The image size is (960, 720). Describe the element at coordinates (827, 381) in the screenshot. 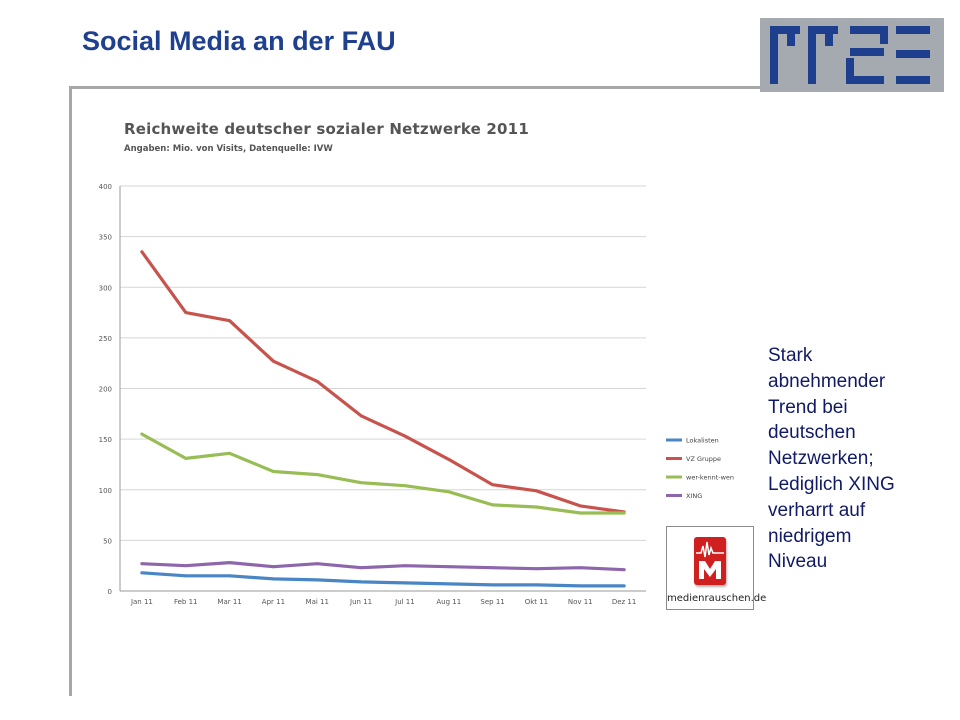

I see `caption-line: abnehmender` at that location.